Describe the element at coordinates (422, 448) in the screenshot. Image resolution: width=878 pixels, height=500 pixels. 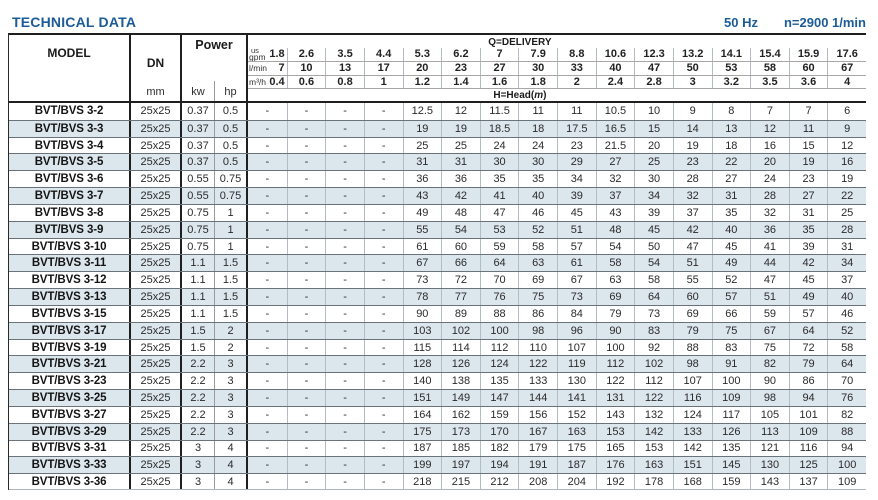
I see `head-value-cell: 187` at that location.